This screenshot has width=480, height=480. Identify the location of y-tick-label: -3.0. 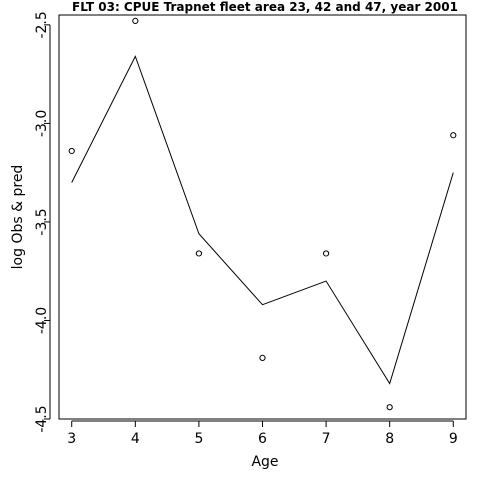
(42, 123).